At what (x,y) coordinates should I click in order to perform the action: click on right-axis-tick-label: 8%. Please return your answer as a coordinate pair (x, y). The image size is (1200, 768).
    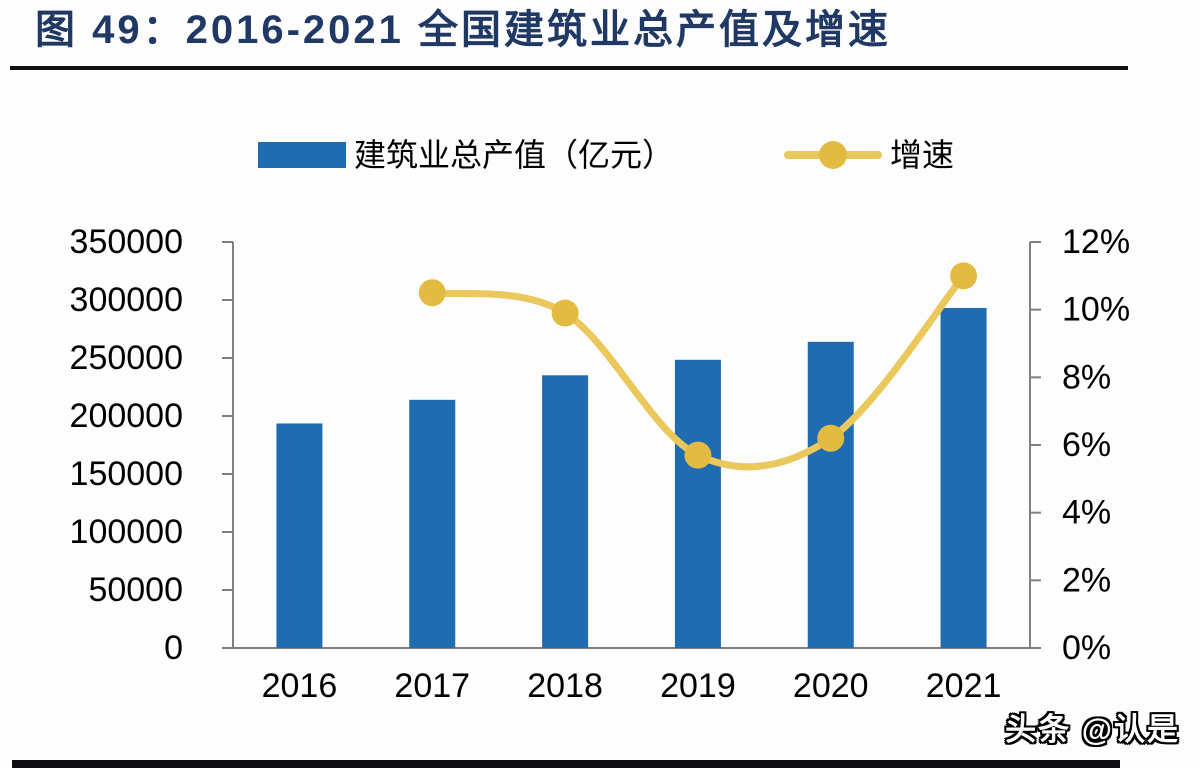
    Looking at the image, I should click on (1086, 377).